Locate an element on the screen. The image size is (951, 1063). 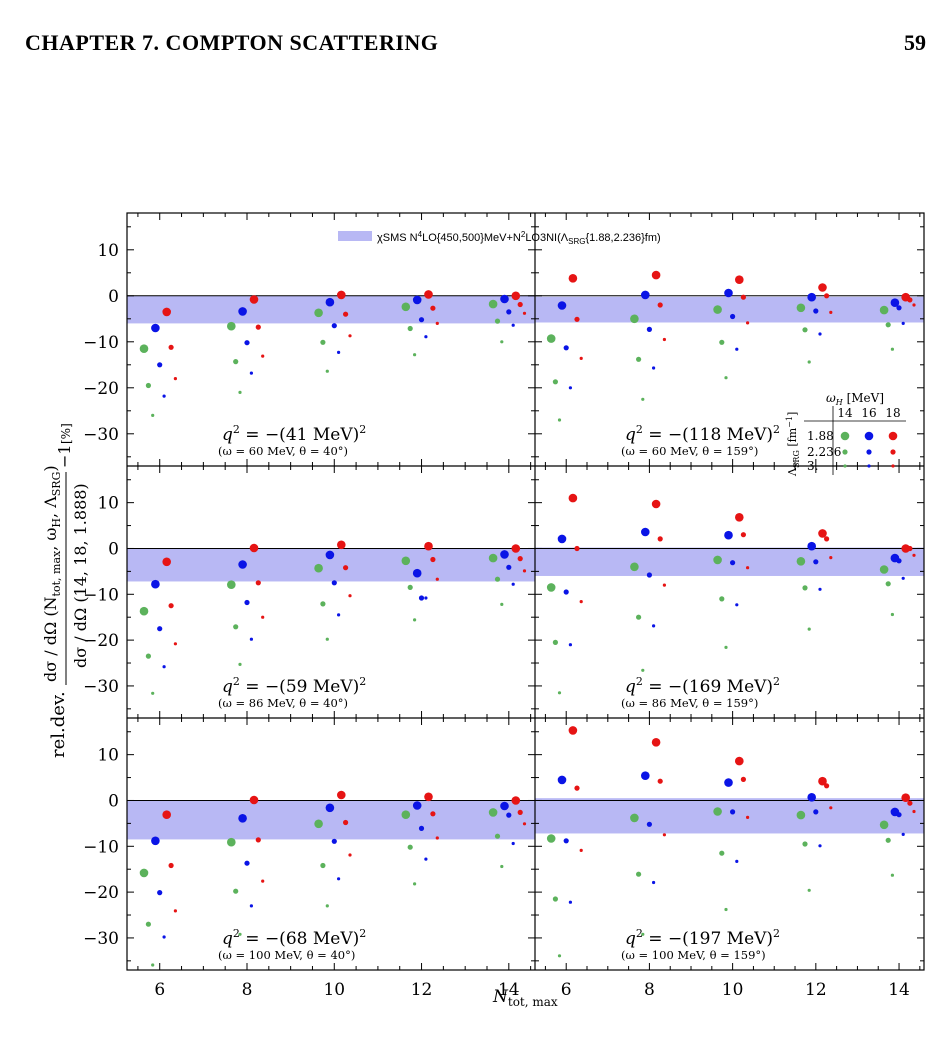
kinematics-label: (ω = 86 MeV, θ = 40°) is located at coordinates (283, 703).